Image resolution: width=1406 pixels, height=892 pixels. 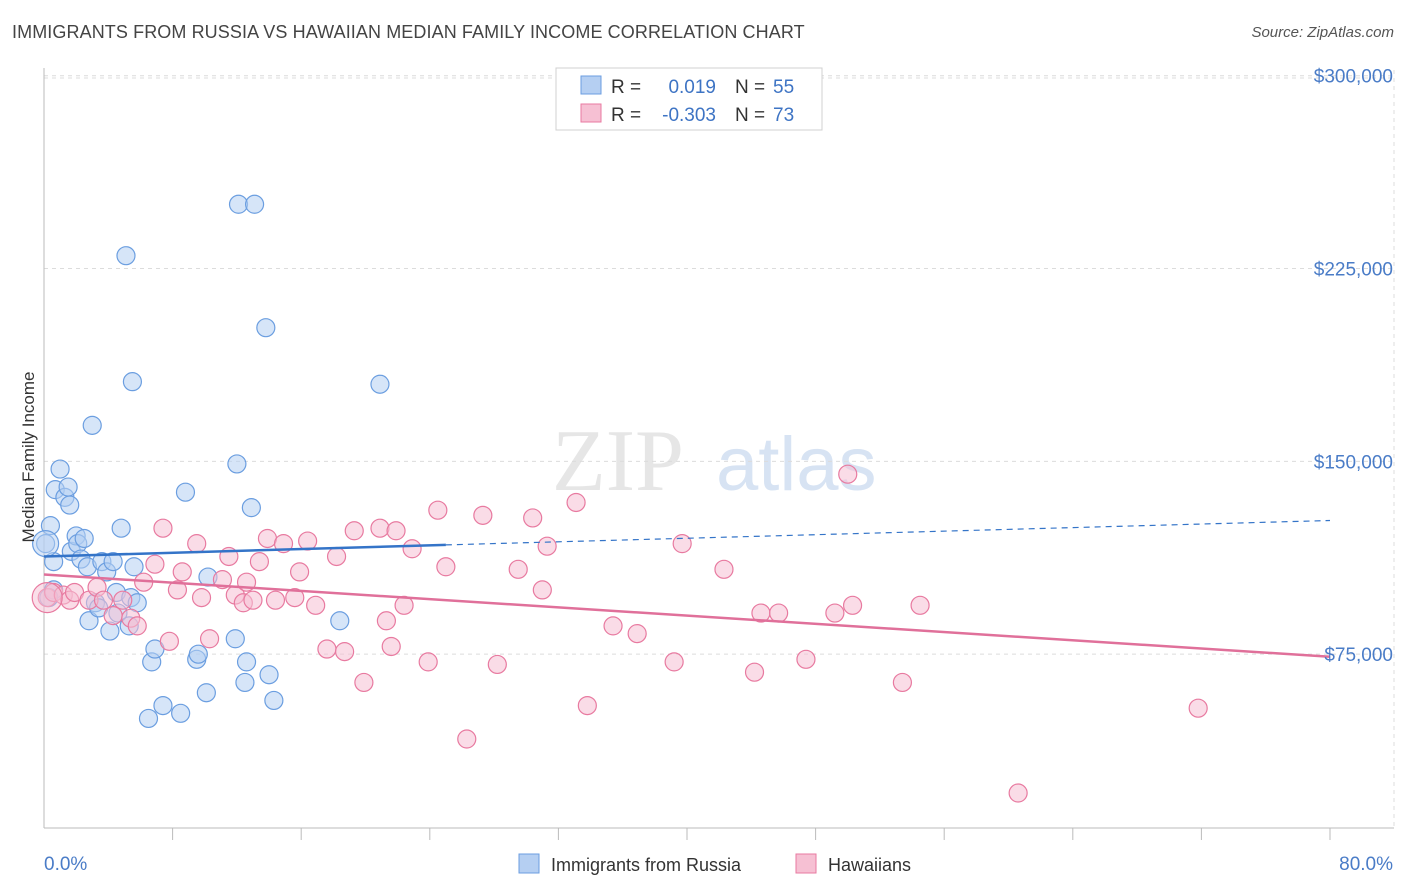 I want to click on x-tick-labels: 0.0% 80.0%, so click(x=718, y=864).